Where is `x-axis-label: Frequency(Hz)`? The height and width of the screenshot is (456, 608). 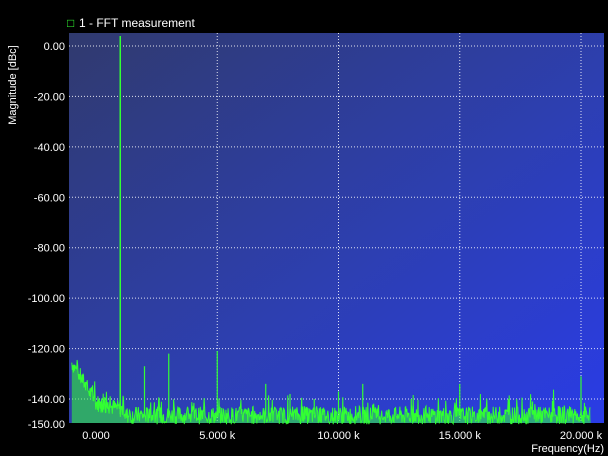 x-axis-label: Frequency(Hz) is located at coordinates (567, 449).